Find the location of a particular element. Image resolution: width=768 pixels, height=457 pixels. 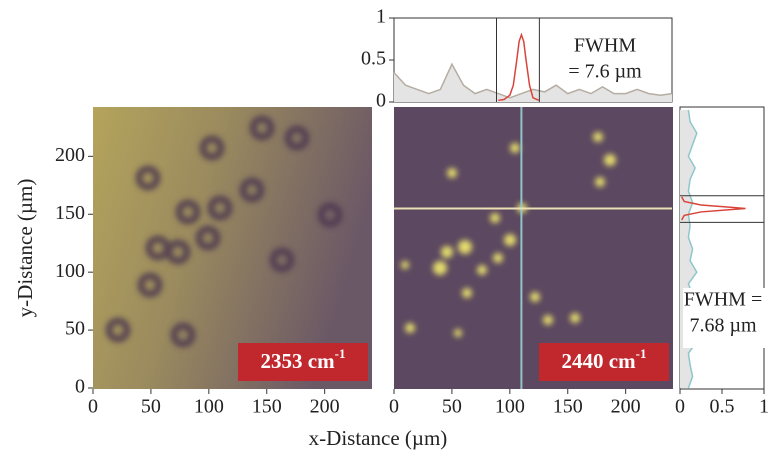

annotation-box is located at coordinates (724, 318).